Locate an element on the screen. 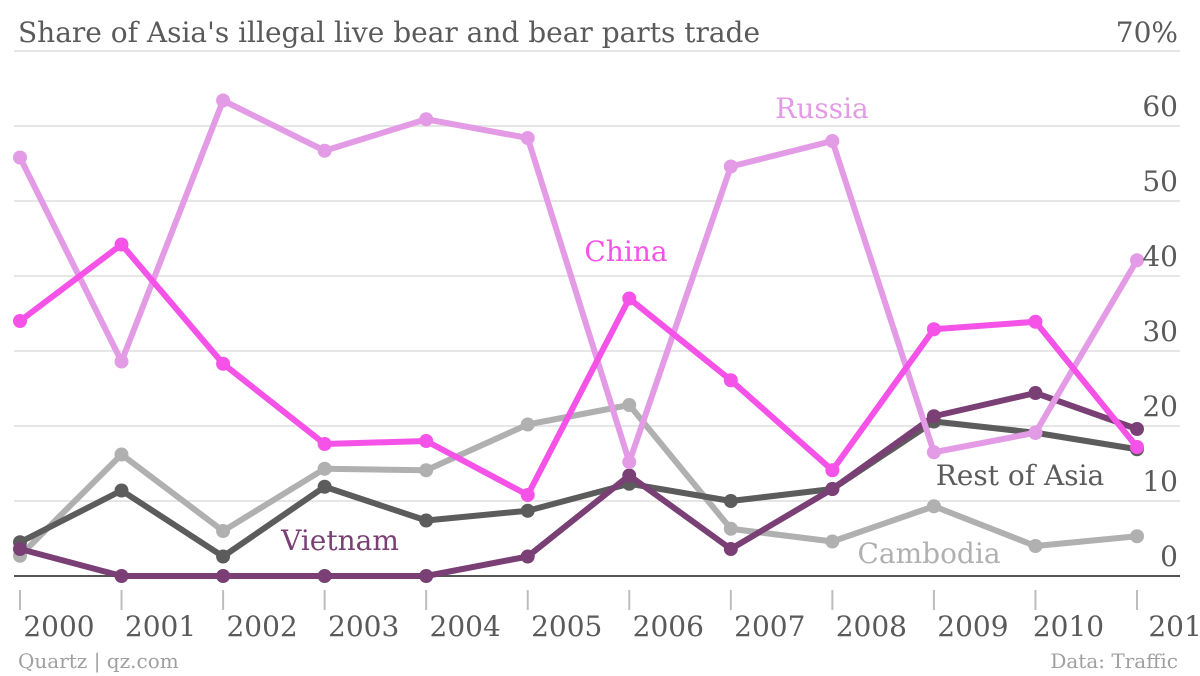 Image resolution: width=1200 pixels, height=676 pixels. series-label-china: China is located at coordinates (625, 251).